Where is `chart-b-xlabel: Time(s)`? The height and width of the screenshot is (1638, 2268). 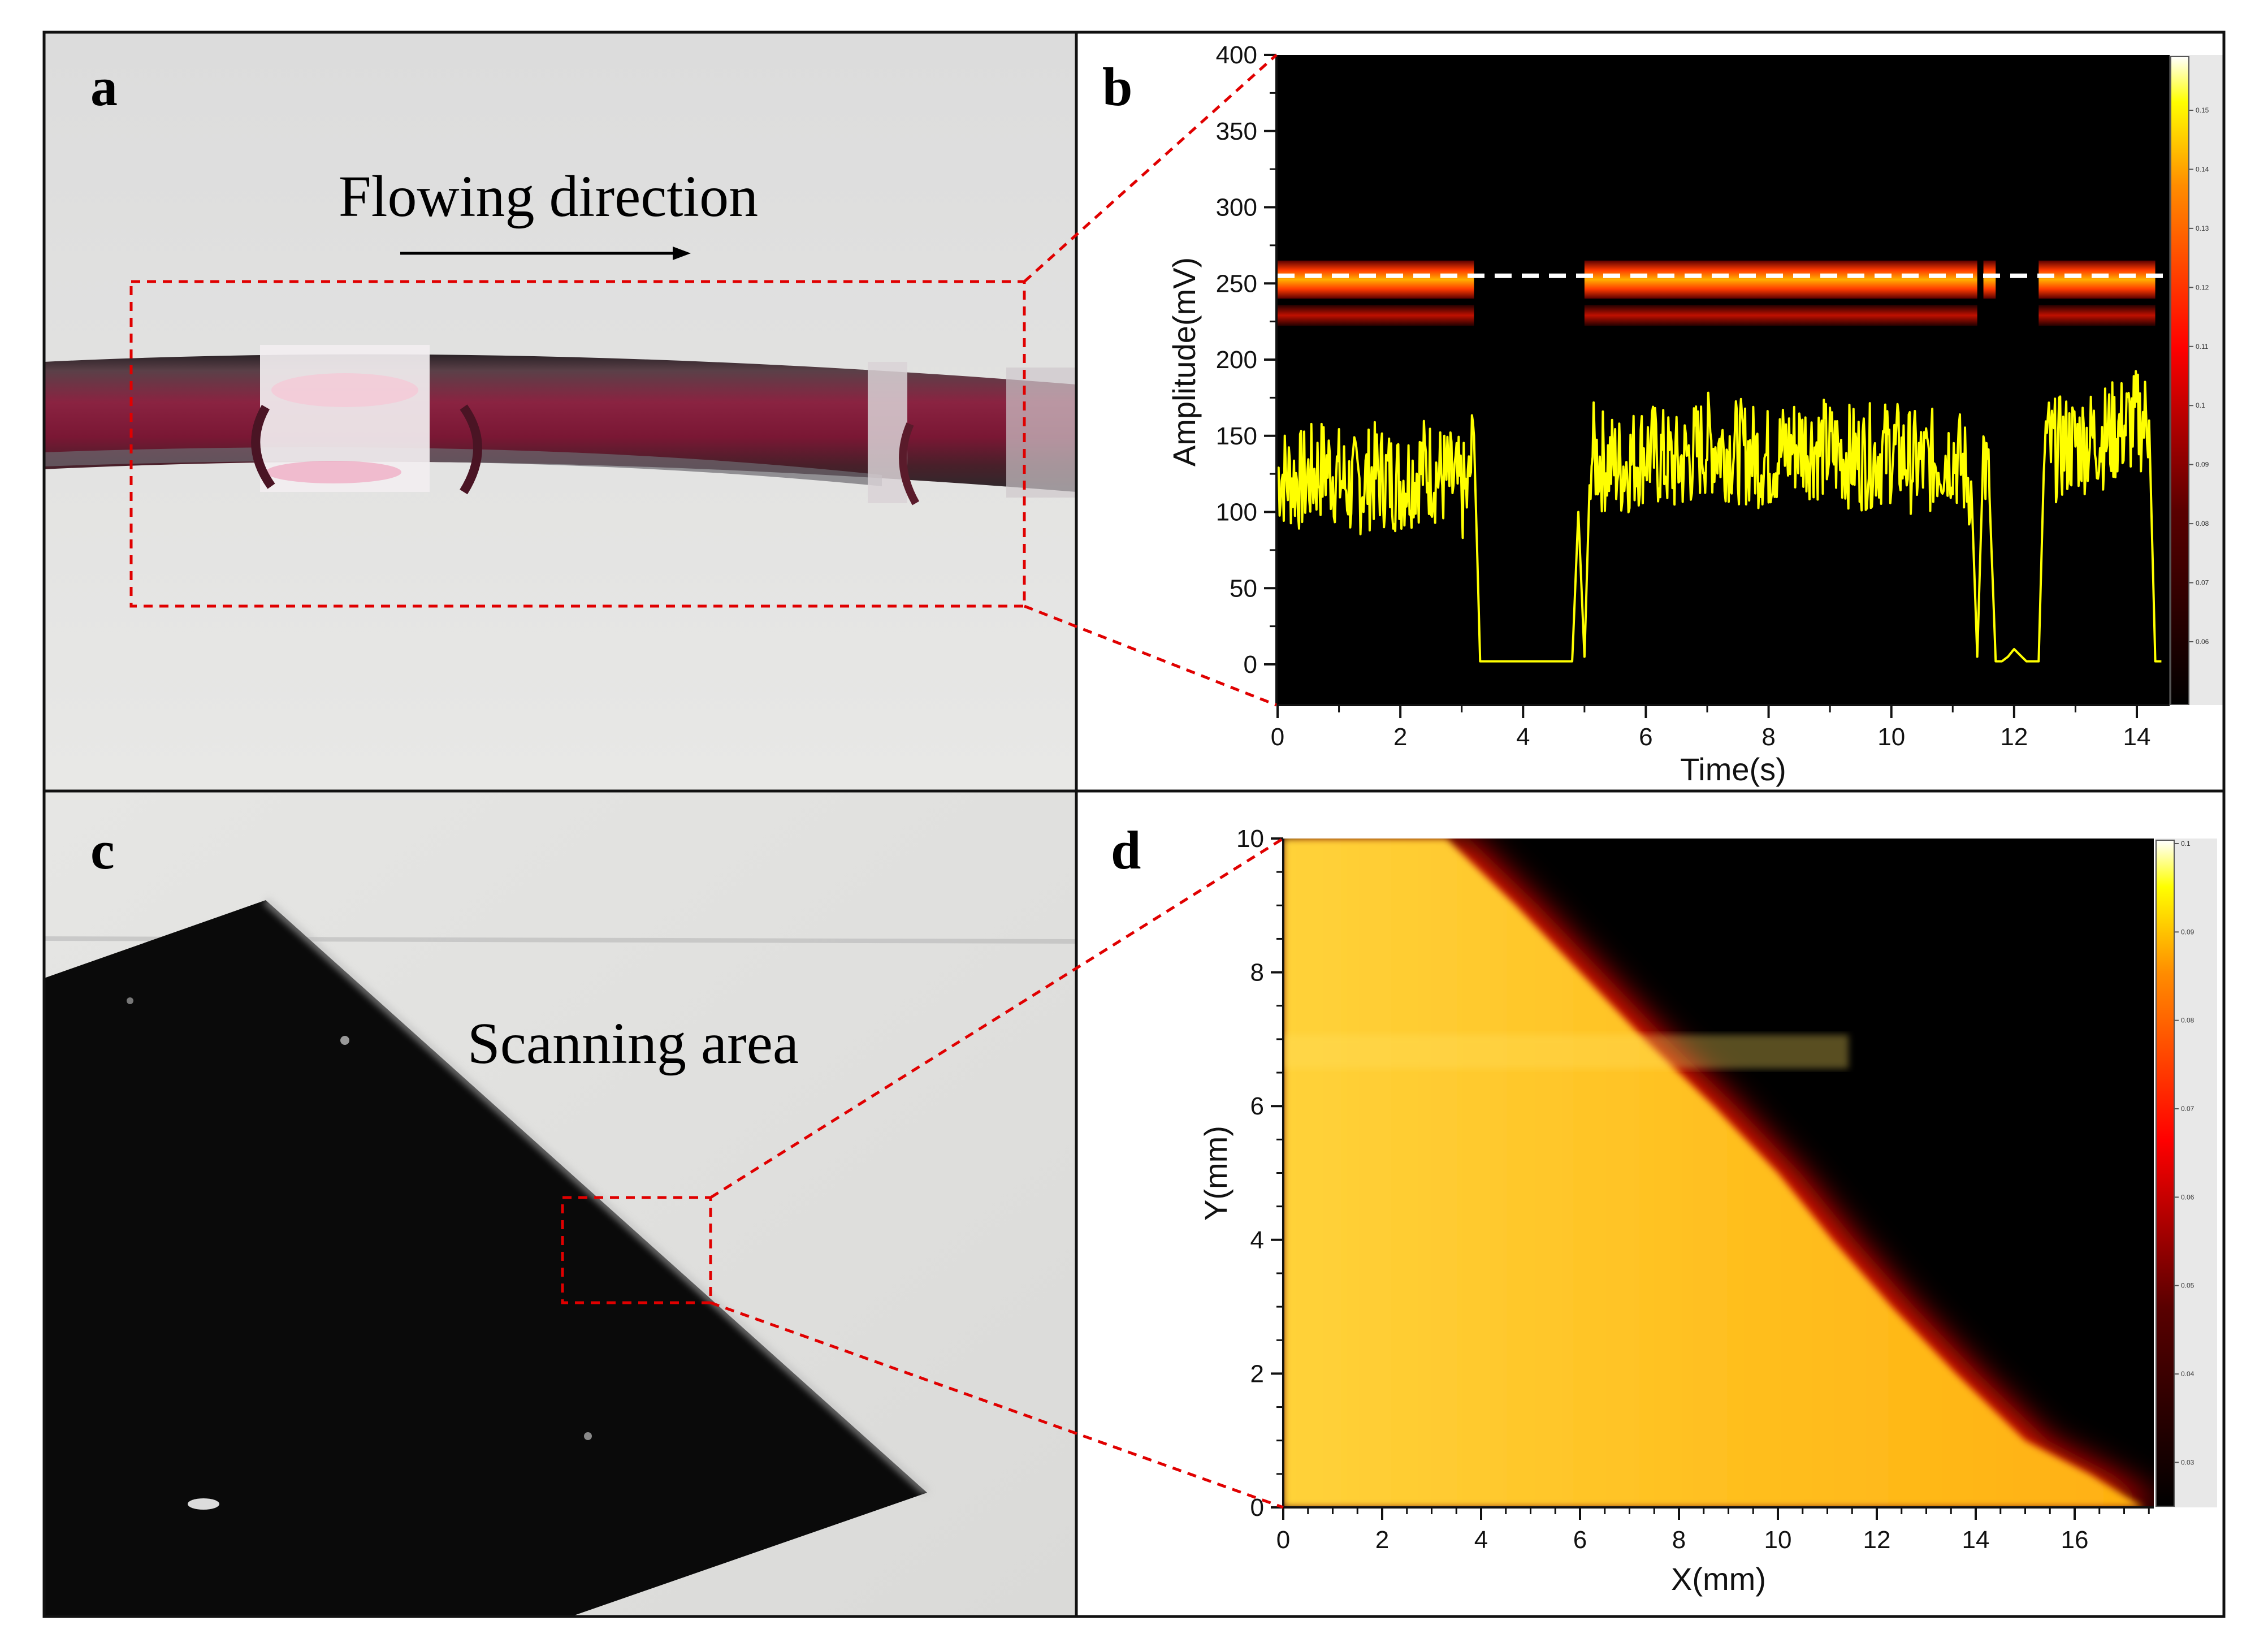 chart-b-xlabel: Time(s) is located at coordinates (1733, 769).